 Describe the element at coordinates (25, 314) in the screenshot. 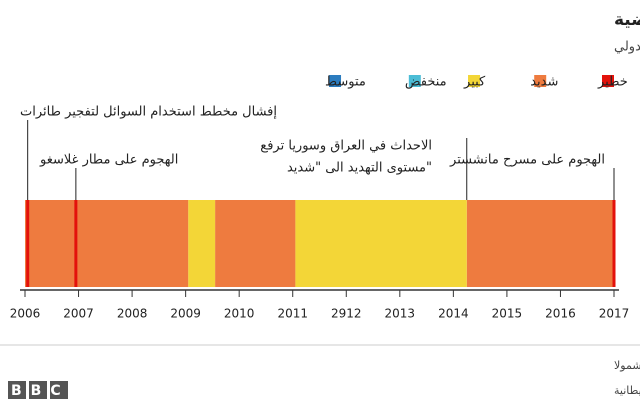

I see `x-tick-label: 2006` at that location.